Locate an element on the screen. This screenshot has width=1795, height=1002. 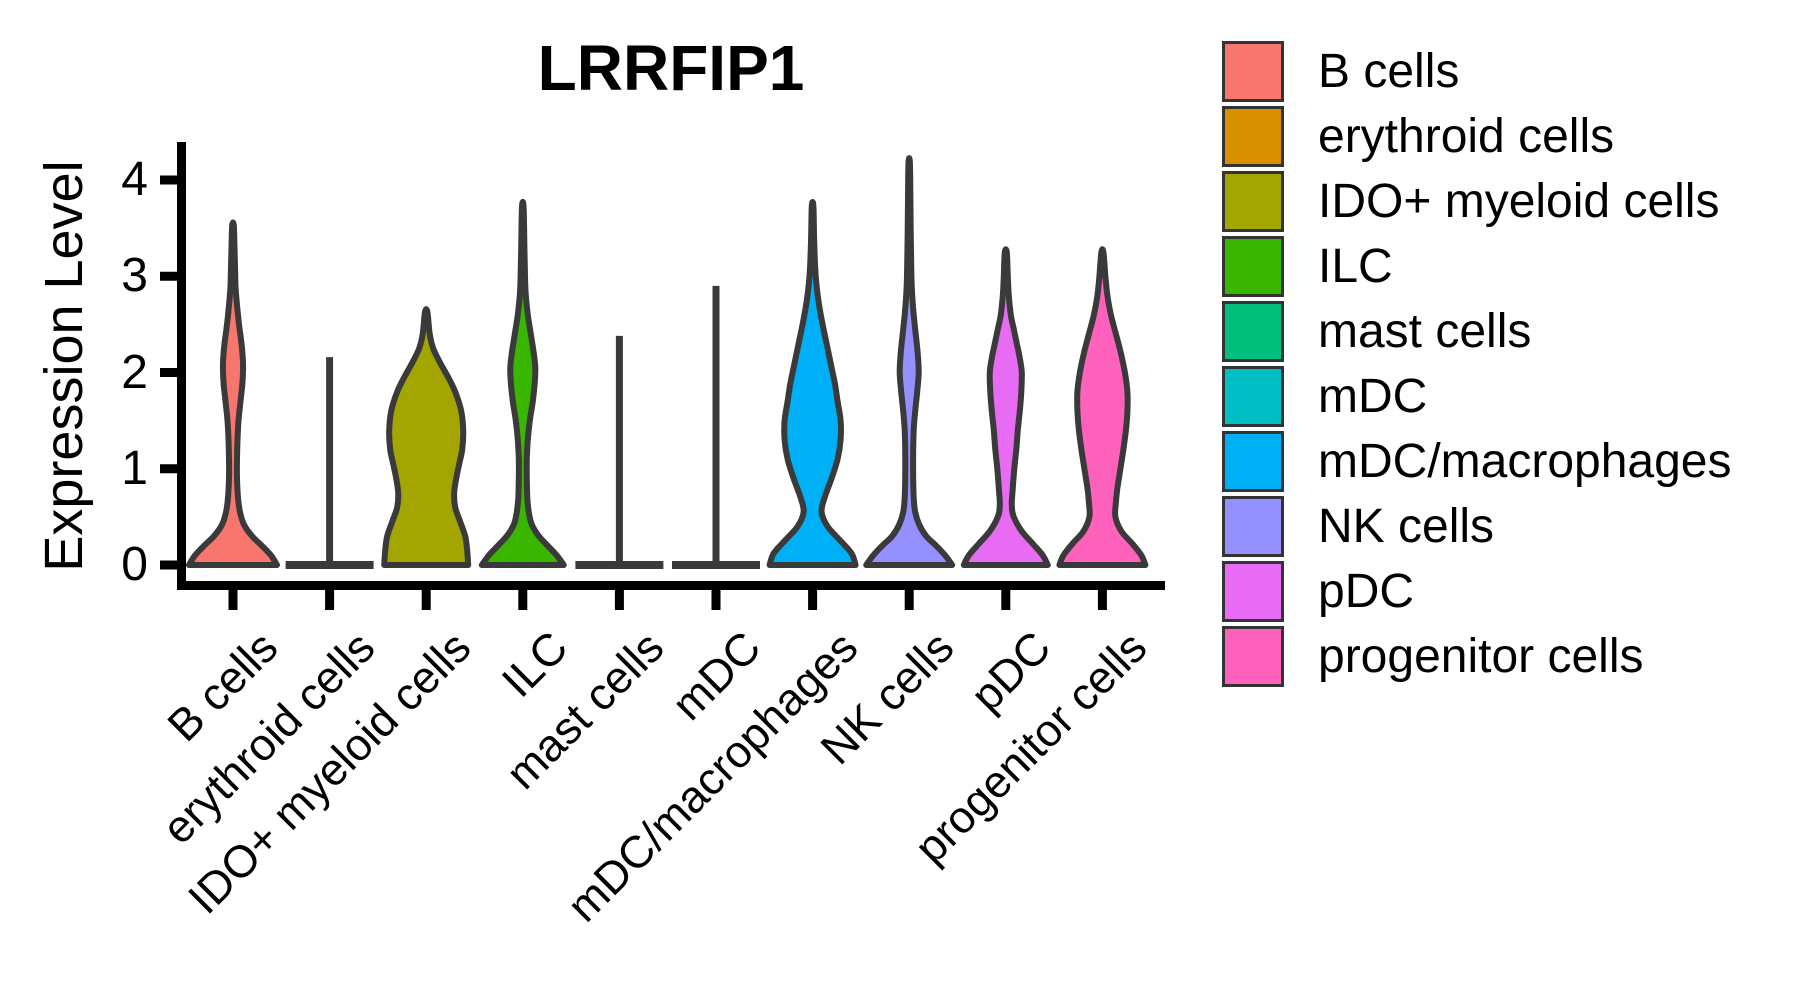
legend-item-label: mast cells is located at coordinates (1425, 331).